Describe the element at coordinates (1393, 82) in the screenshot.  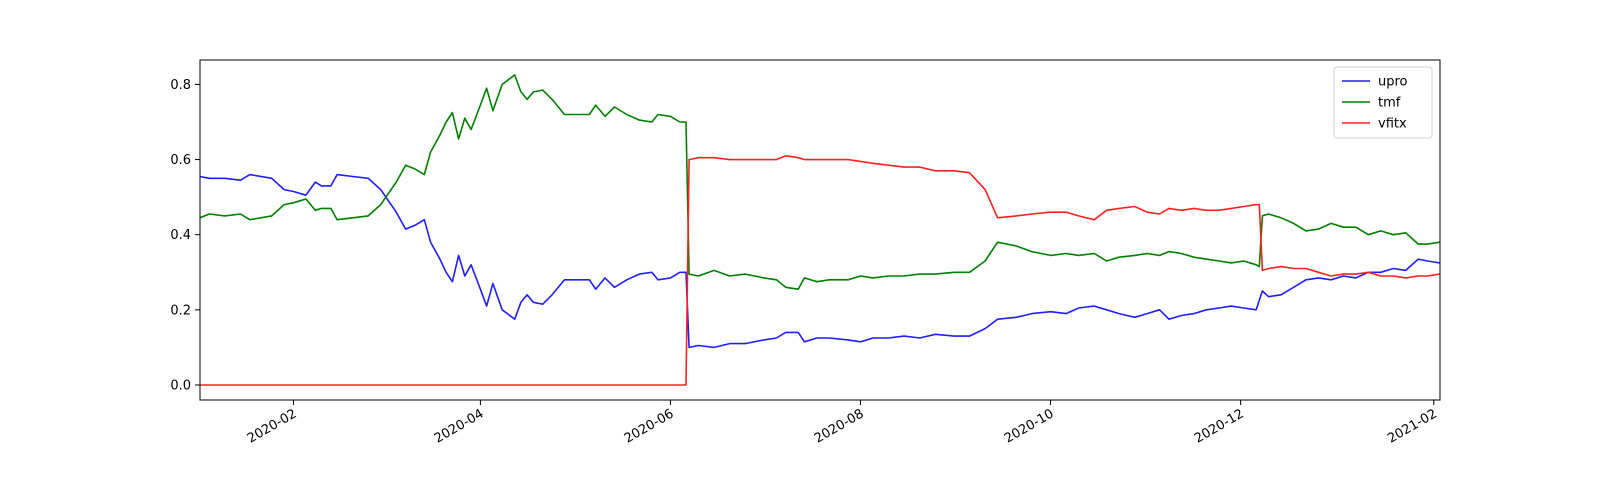
I see `legend-label-upro: upro` at that location.